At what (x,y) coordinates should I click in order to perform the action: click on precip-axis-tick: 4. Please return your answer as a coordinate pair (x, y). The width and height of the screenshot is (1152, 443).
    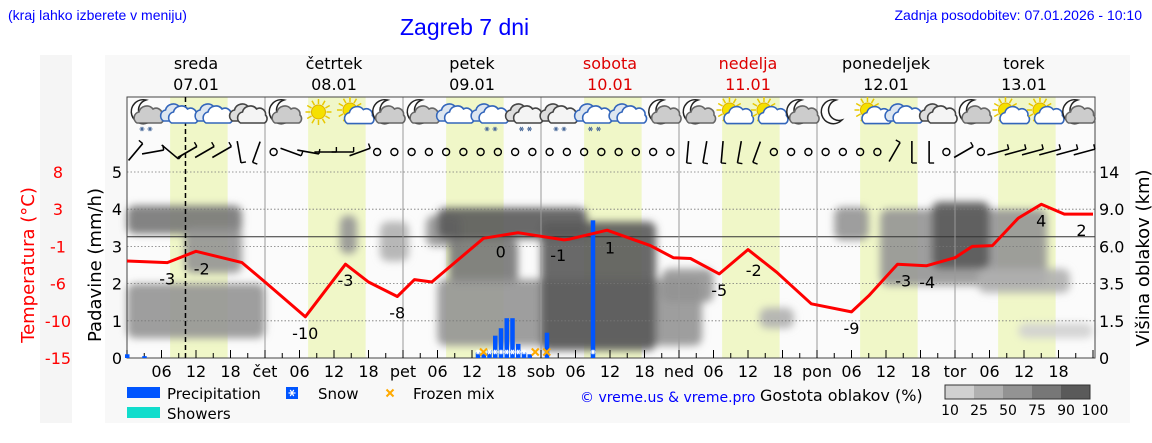
    Looking at the image, I should click on (117, 209).